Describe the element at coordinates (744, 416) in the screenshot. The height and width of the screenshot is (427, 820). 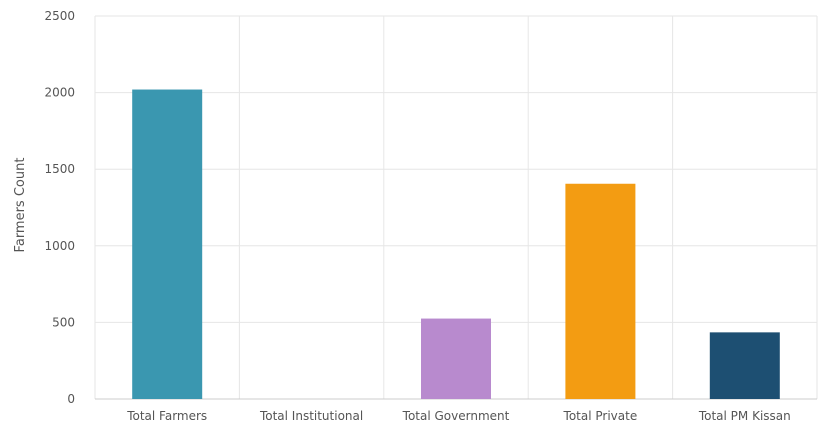
I see `x-tick-label: Total PM Kissan` at that location.